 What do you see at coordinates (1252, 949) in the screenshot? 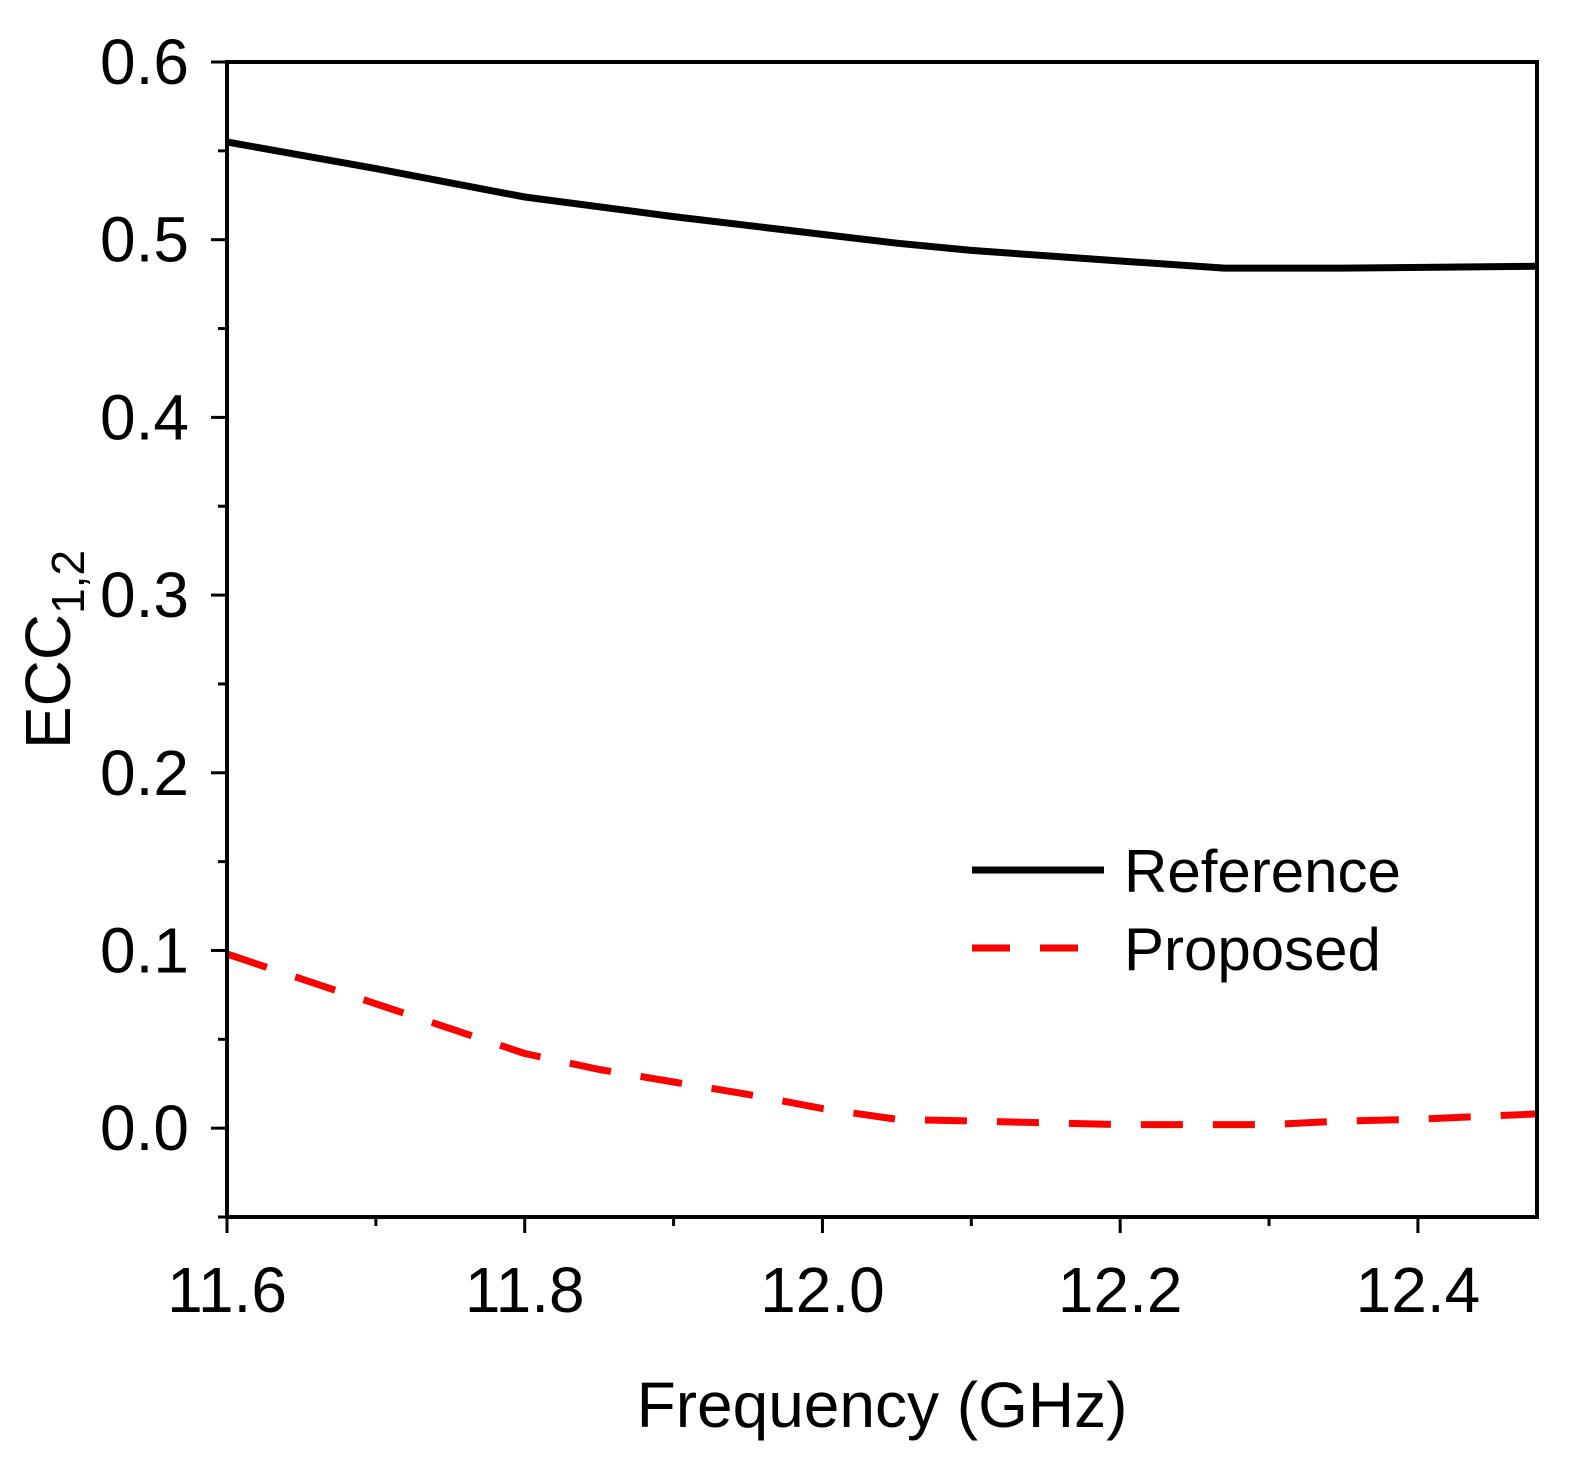
I see `legend-label-proposed: Proposed` at bounding box center [1252, 949].